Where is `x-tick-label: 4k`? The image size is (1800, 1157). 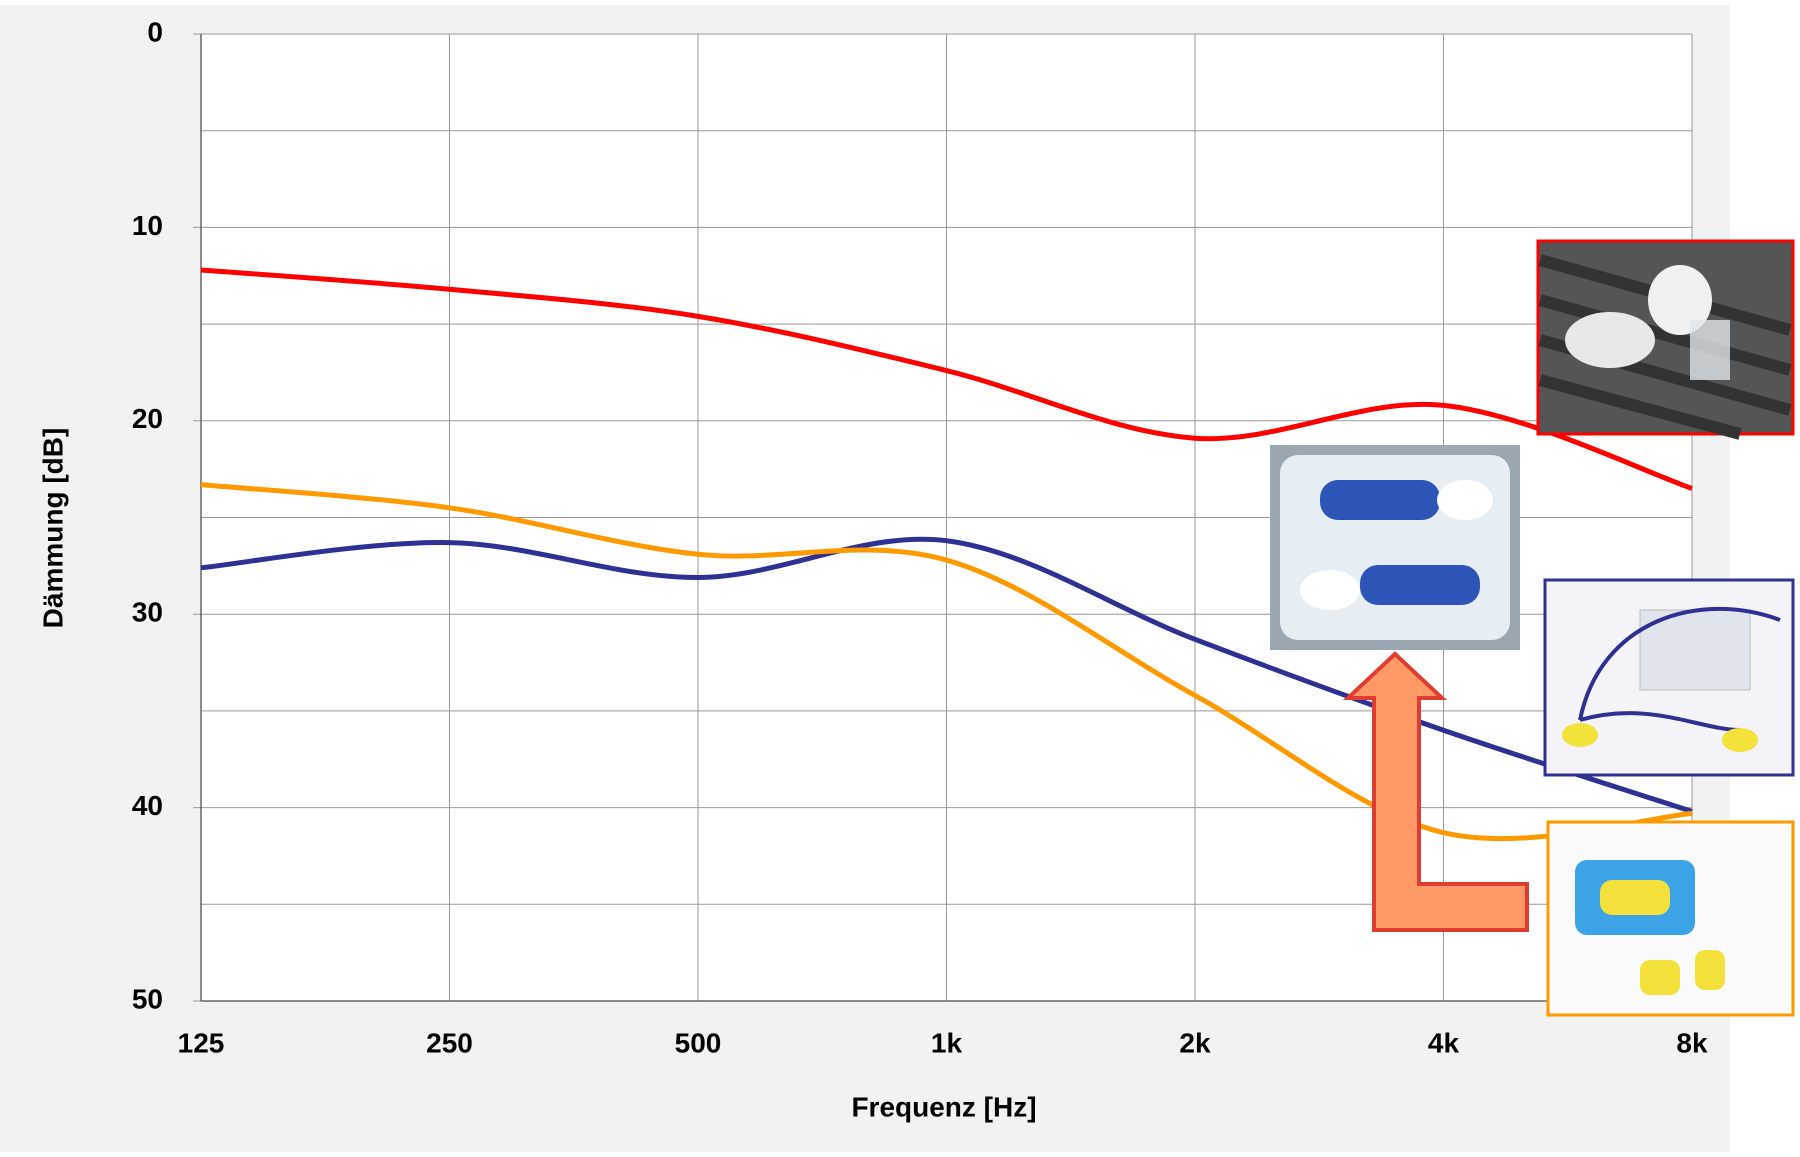 x-tick-label: 4k is located at coordinates (1444, 1042).